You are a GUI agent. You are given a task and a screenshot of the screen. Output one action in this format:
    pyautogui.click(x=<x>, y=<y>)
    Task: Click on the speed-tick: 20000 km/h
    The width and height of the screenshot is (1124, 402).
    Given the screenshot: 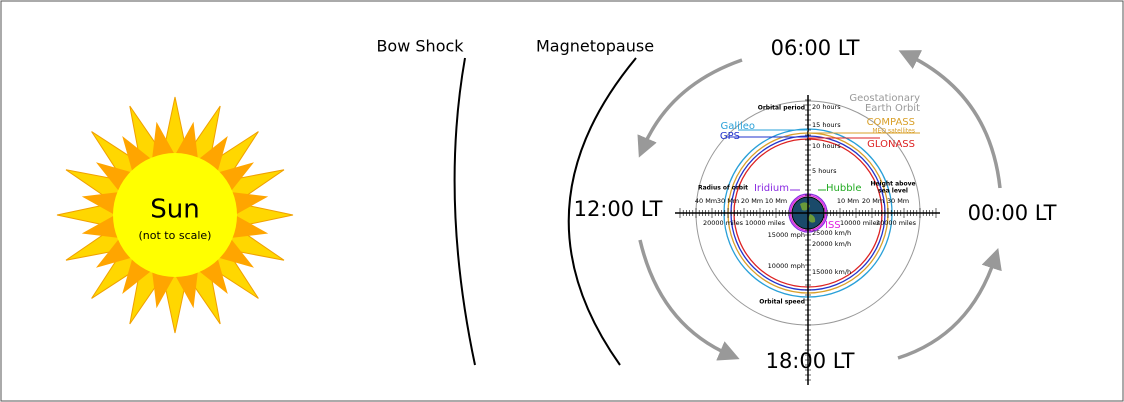 What is the action you would take?
    pyautogui.click(x=831, y=244)
    